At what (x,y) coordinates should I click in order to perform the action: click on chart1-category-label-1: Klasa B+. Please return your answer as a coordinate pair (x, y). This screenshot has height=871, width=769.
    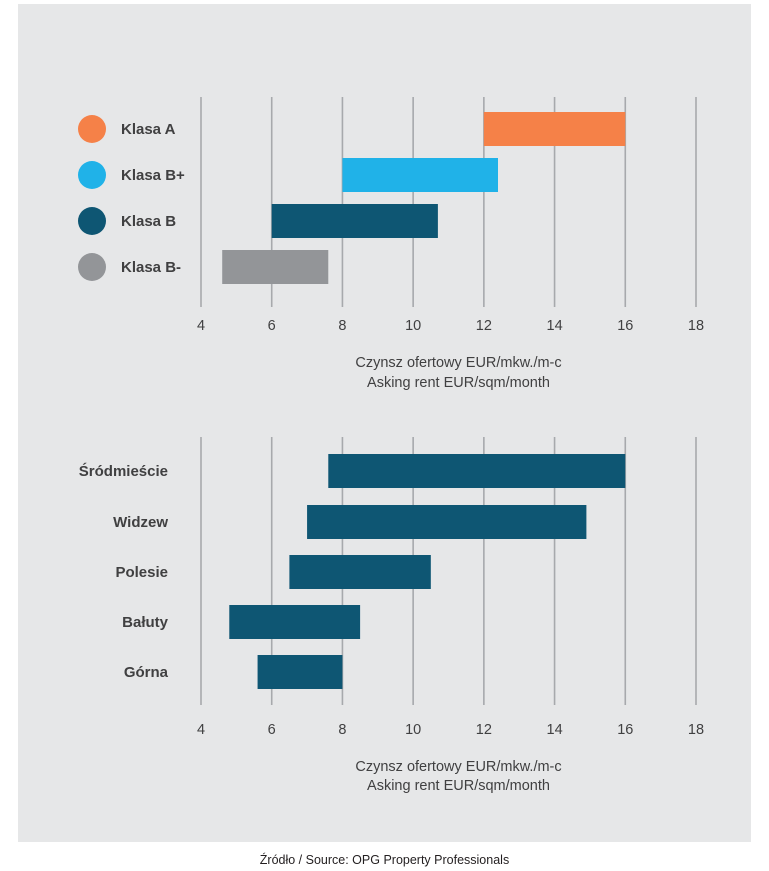
    Looking at the image, I should click on (153, 175).